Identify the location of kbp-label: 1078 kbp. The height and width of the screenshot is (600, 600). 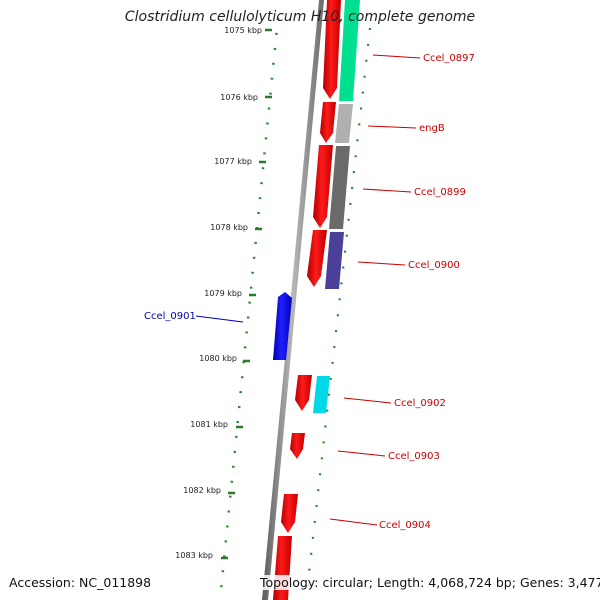
(229, 227).